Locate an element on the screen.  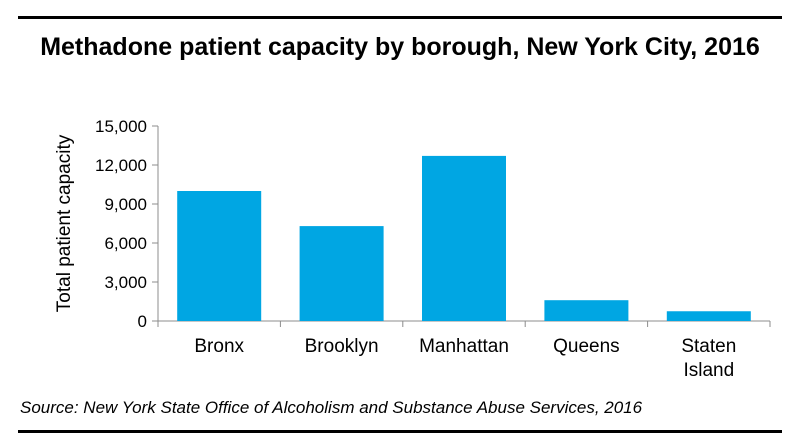
y-tick-label: 0 is located at coordinates (142, 321).